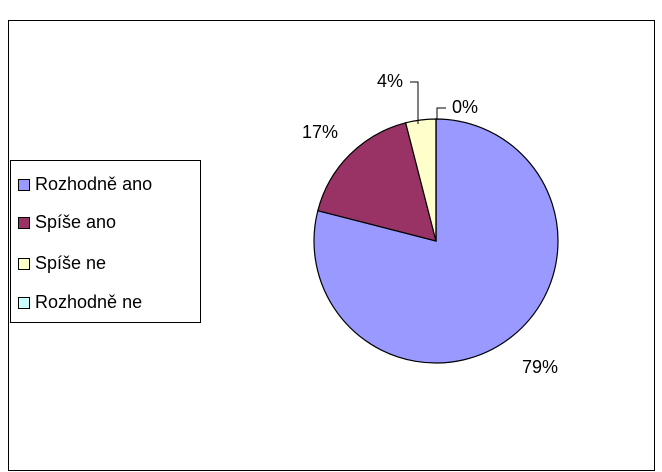 This screenshot has width=662, height=472. Describe the element at coordinates (105, 241) in the screenshot. I see `legend-box` at that location.